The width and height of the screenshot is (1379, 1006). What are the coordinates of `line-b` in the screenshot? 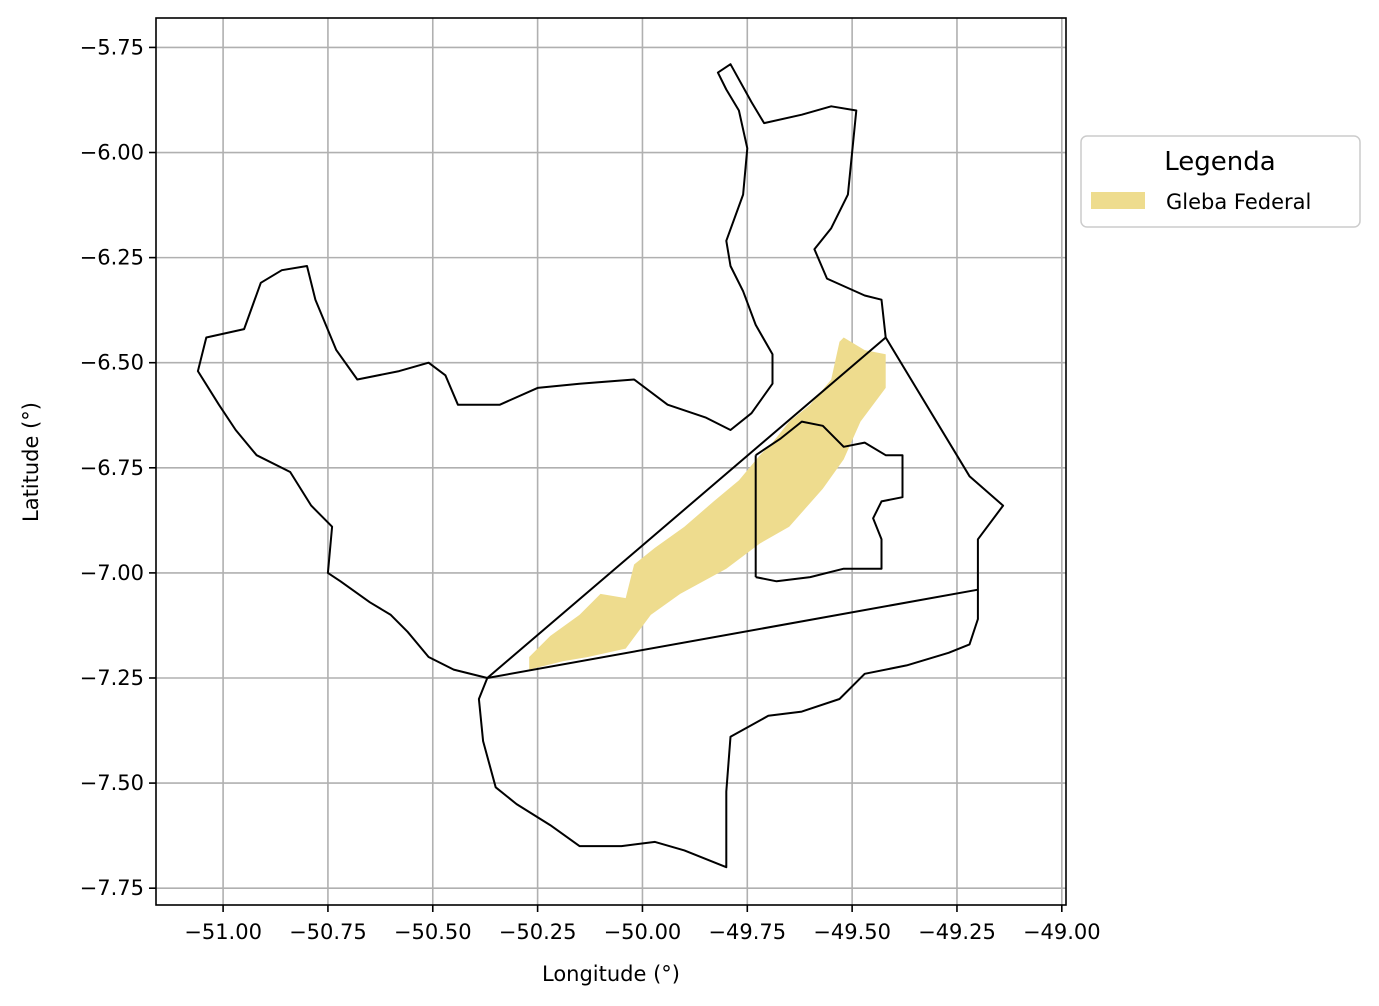 It's located at (733, 633).